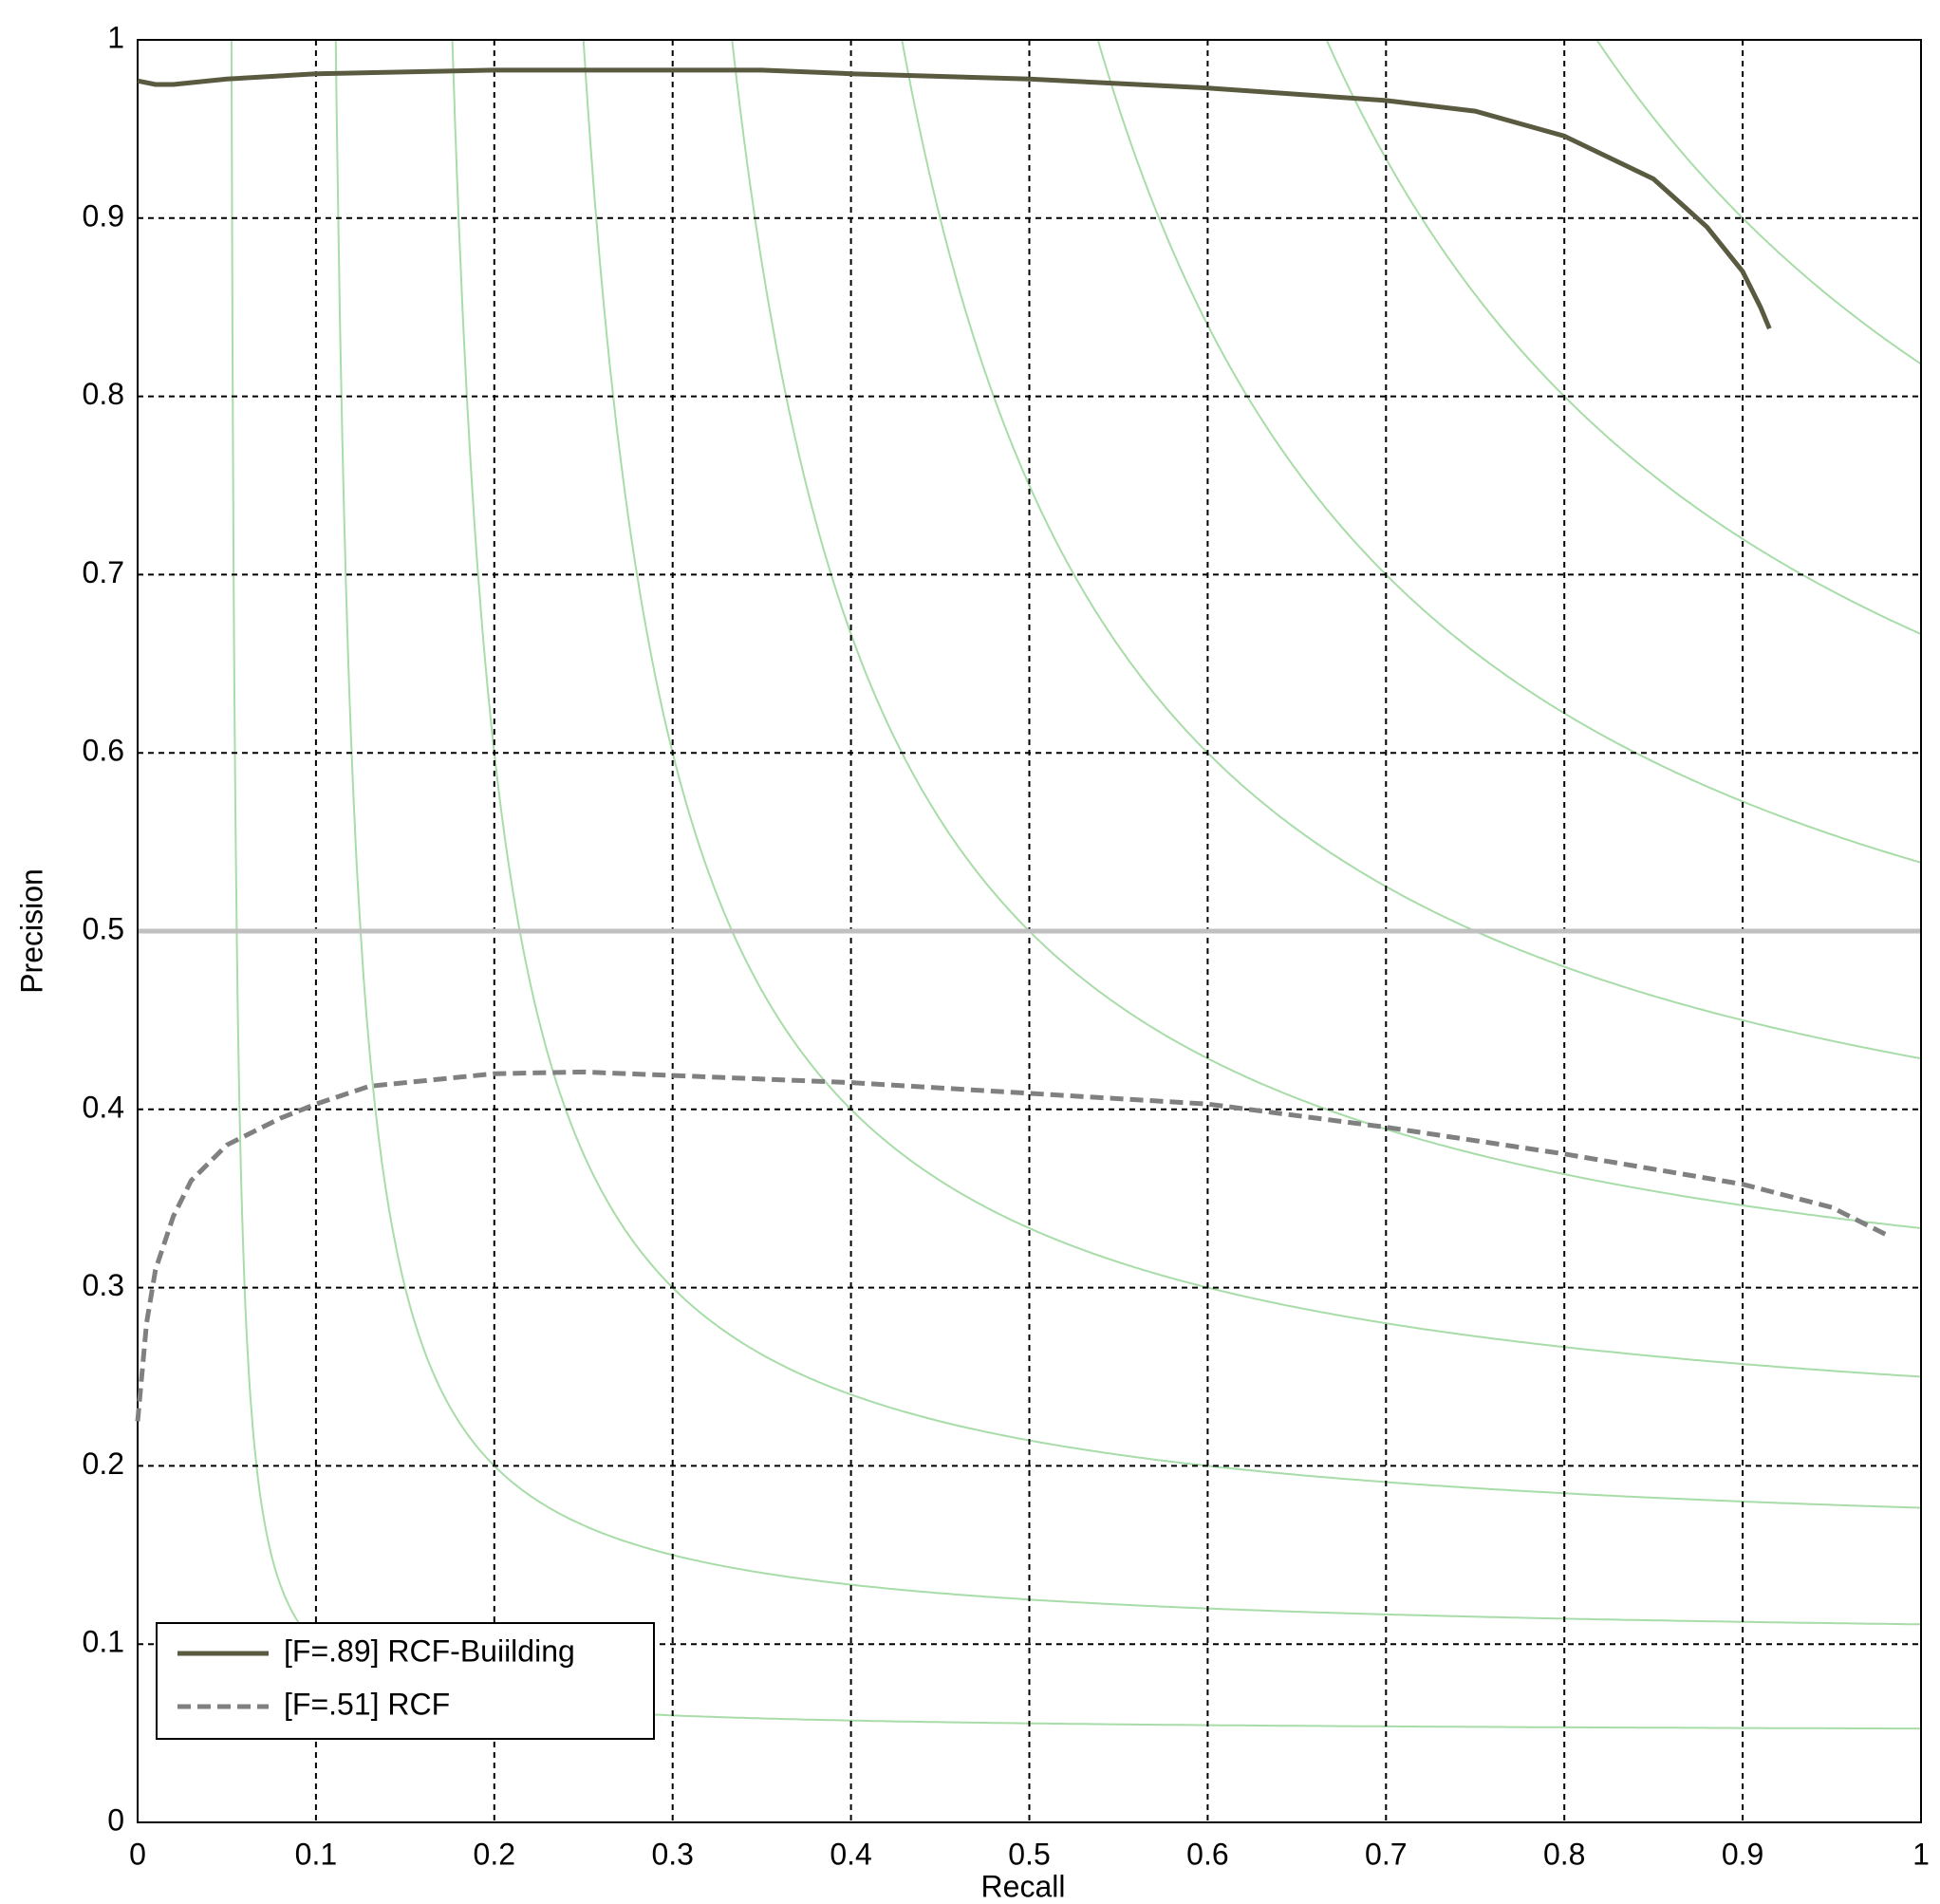  Describe the element at coordinates (1743, 1854) in the screenshot. I see `x-tick-label: 0.9` at that location.